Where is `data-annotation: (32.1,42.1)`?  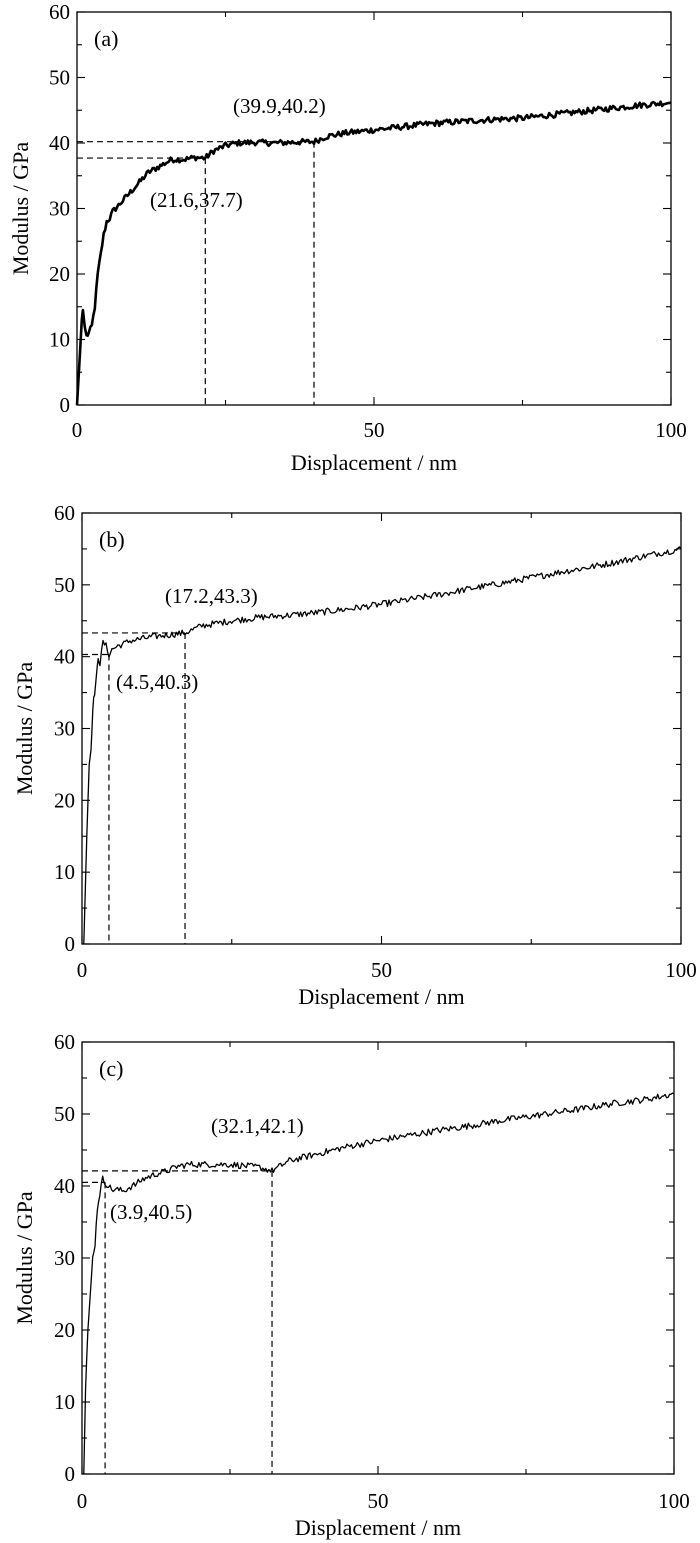 data-annotation: (32.1,42.1) is located at coordinates (257, 1126).